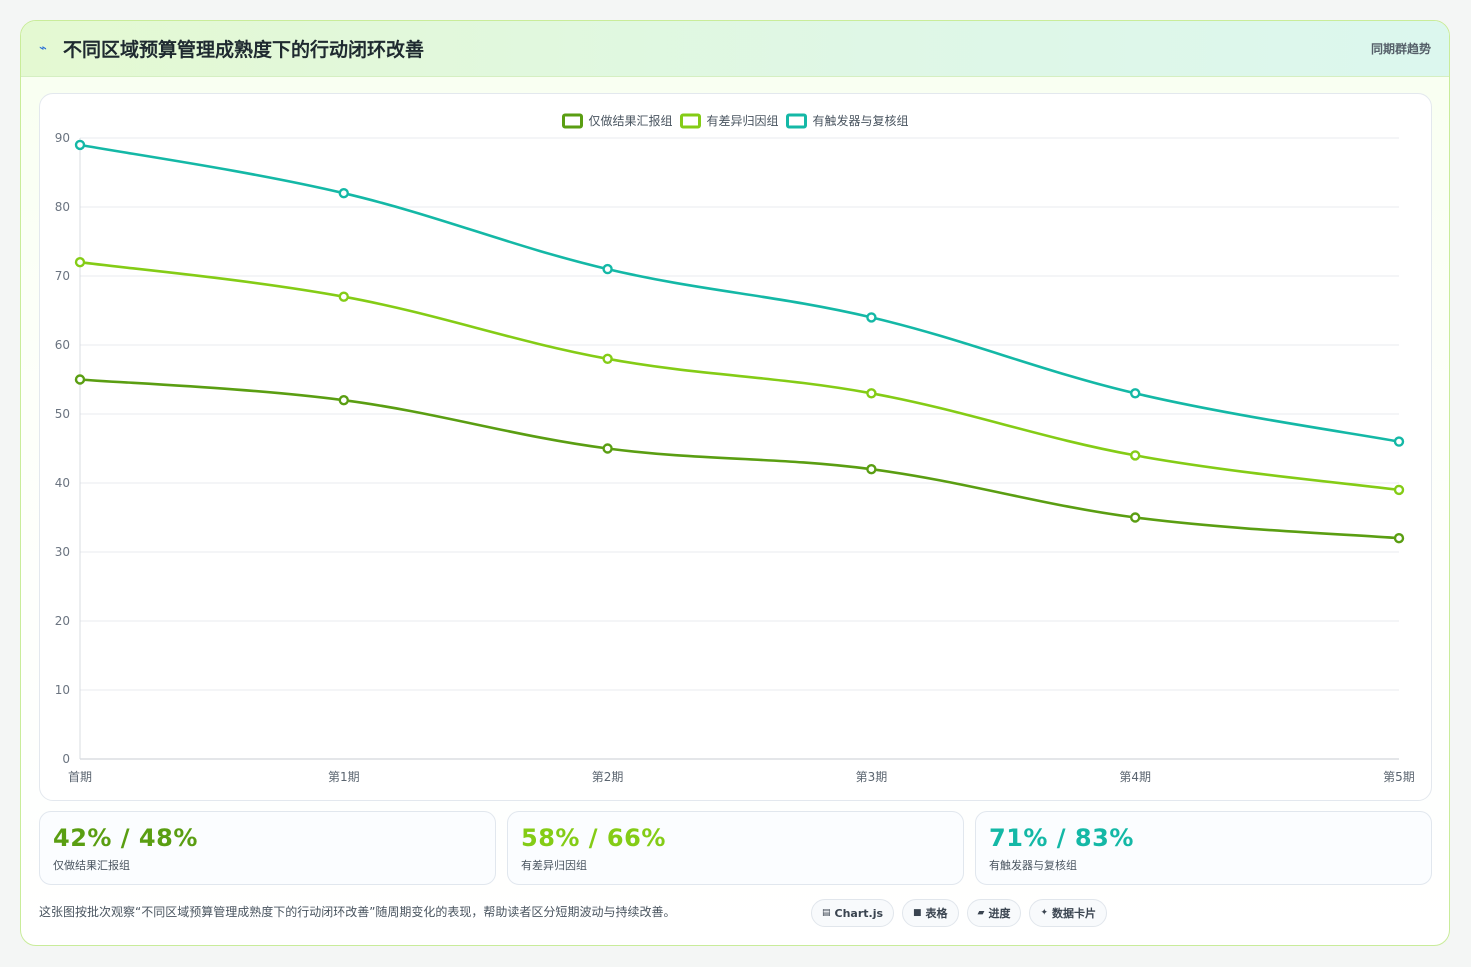  What do you see at coordinates (43, 48) in the screenshot?
I see `pulse-icon: ⌁` at bounding box center [43, 48].